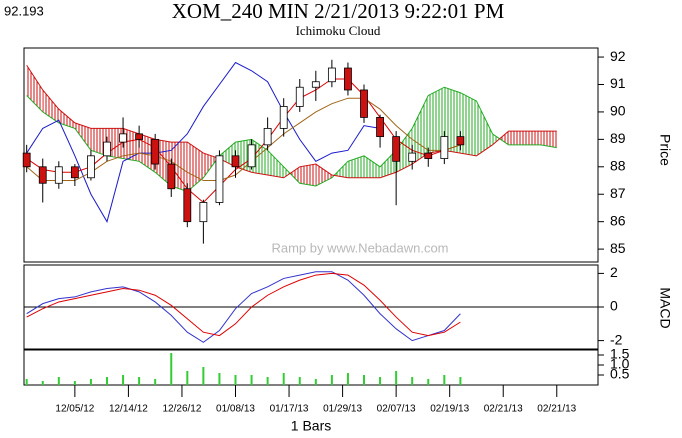 This screenshot has width=682, height=438. Describe the element at coordinates (128, 409) in the screenshot. I see `x-tick-label: 12/14/12` at that location.